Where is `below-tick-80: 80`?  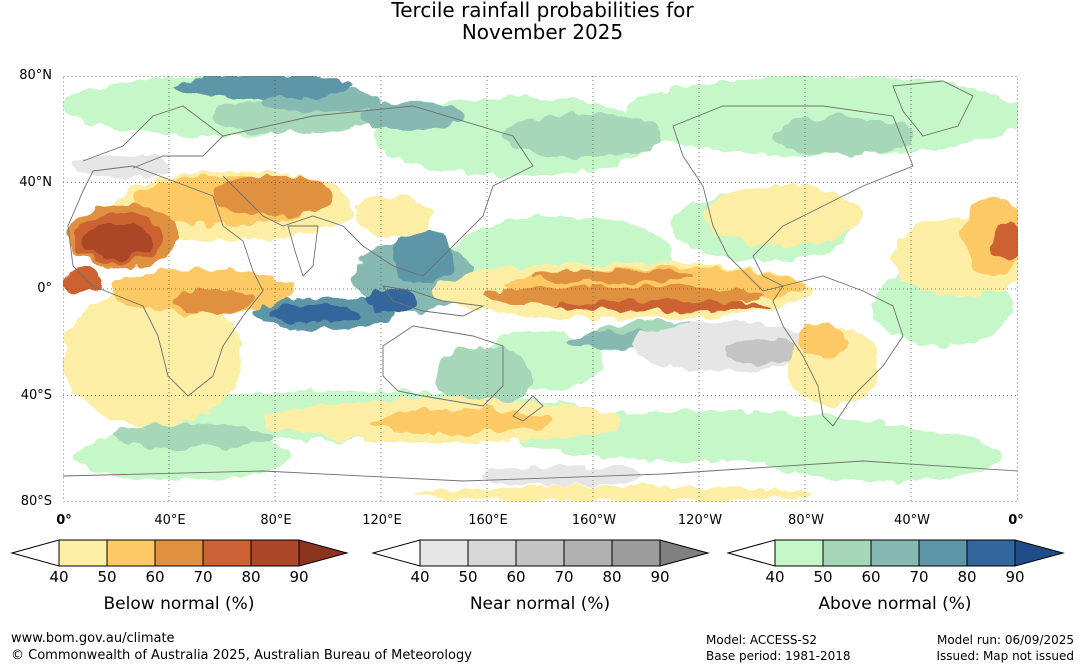 below-tick-80: 80 is located at coordinates (251, 577).